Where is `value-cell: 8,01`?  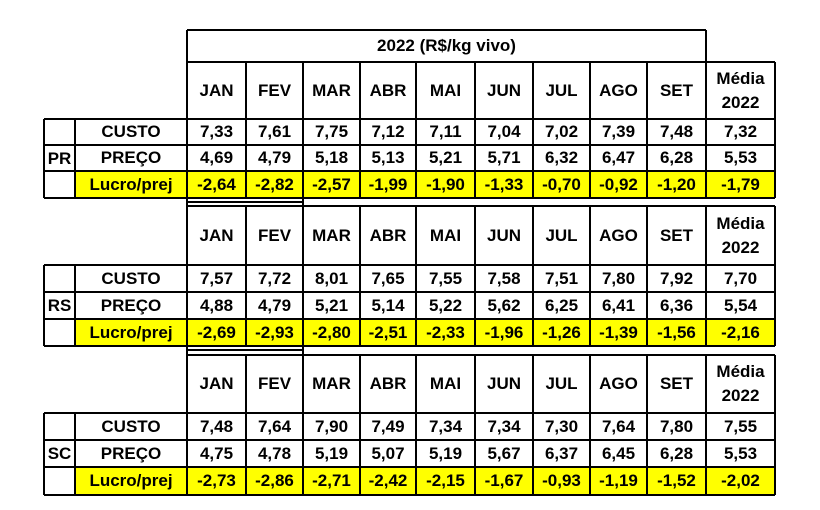
value-cell: 8,01 is located at coordinates (331, 278).